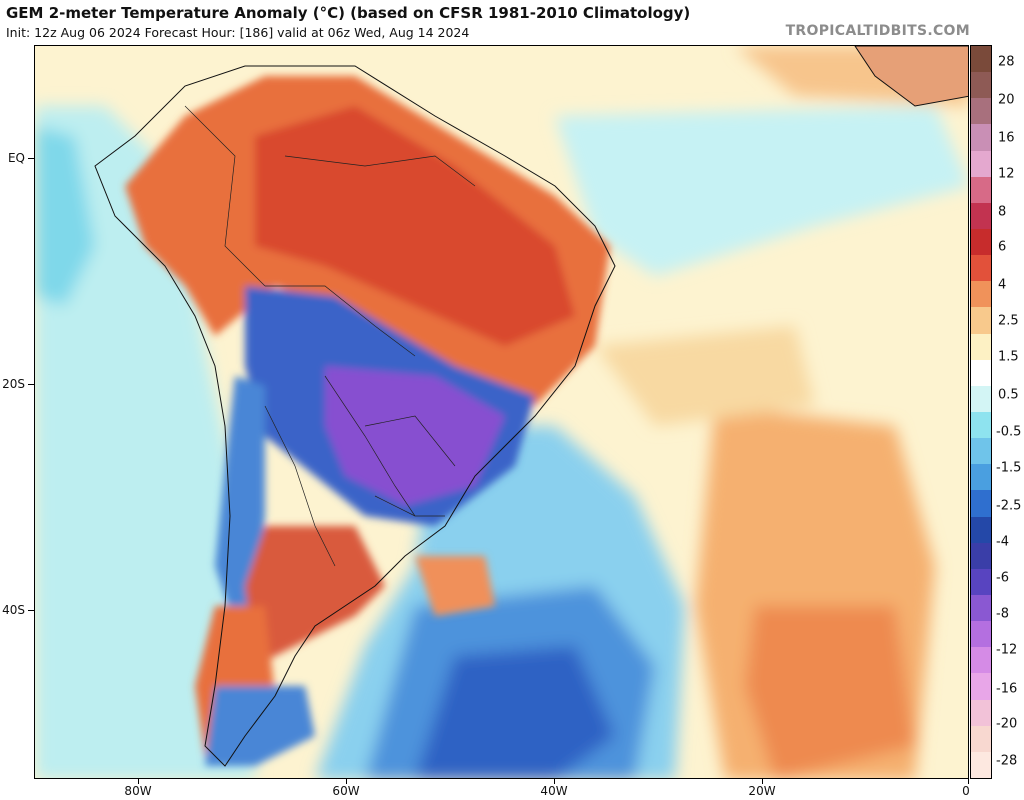  I want to click on colorbar-tick-label: 0.5, so click(1008, 395).